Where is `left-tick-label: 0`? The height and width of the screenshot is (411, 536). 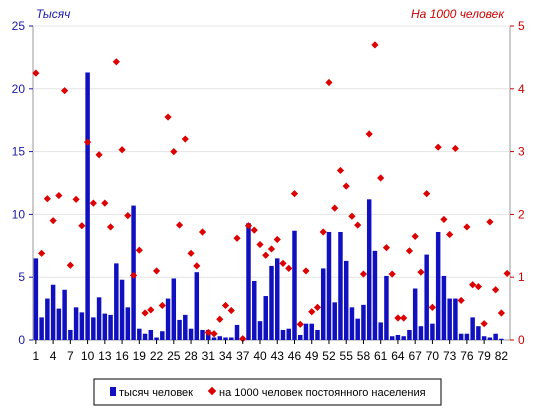 left-tick-label: 0 is located at coordinates (21, 340).